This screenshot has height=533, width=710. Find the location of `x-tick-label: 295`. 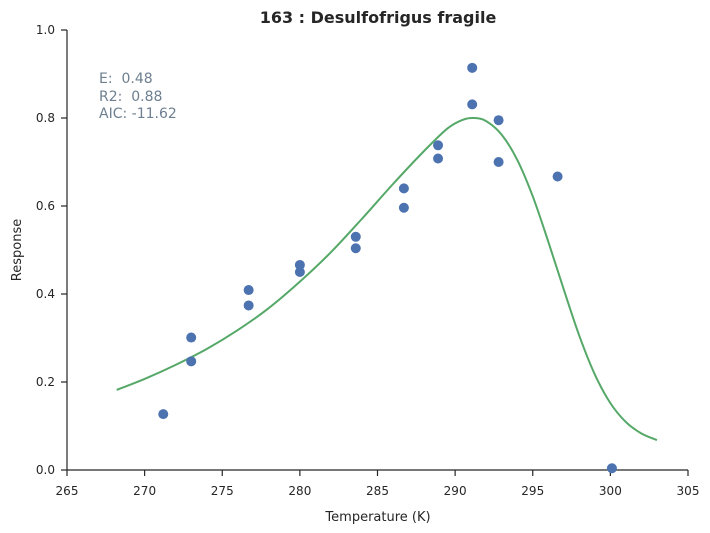

x-tick-label: 295 is located at coordinates (532, 491).